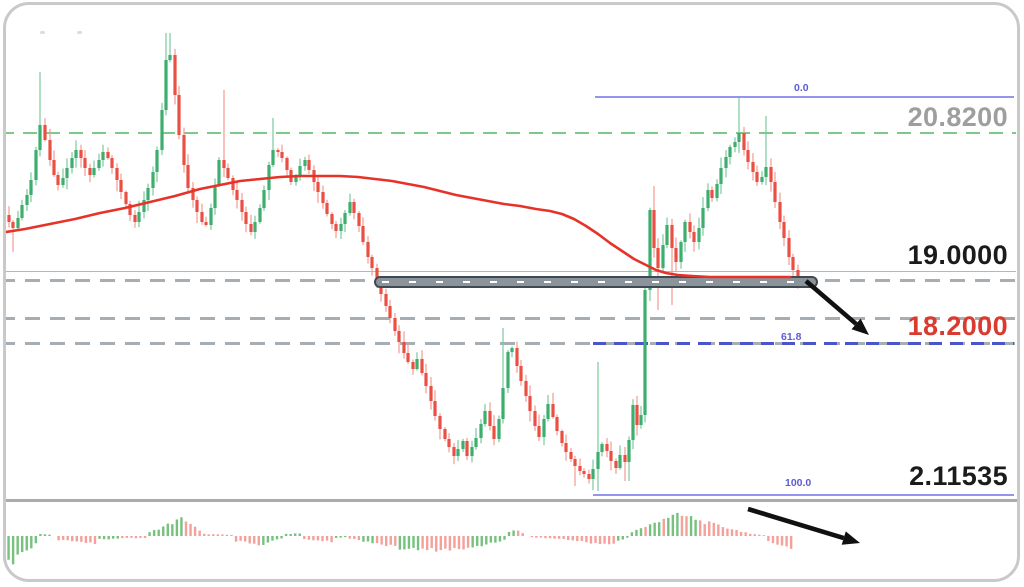  I want to click on fib-label-0-0: 0.0, so click(801, 88).